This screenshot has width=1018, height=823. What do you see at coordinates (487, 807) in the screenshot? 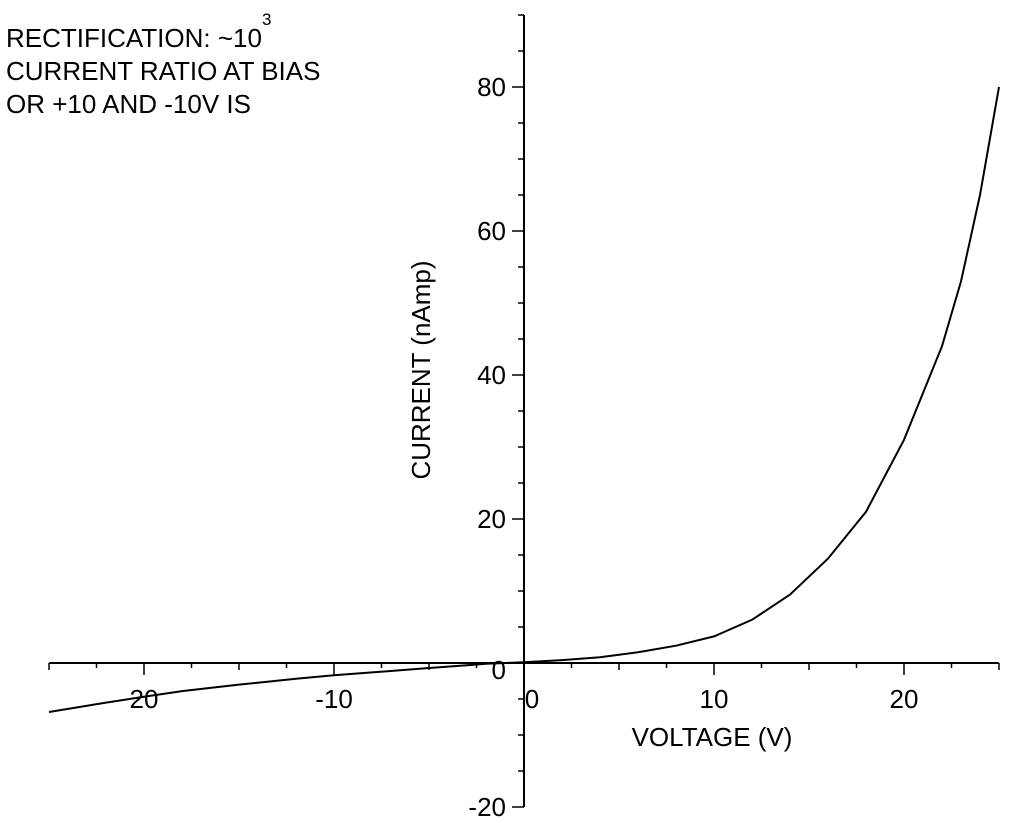
I see `y-tick-label: -20` at bounding box center [487, 807].